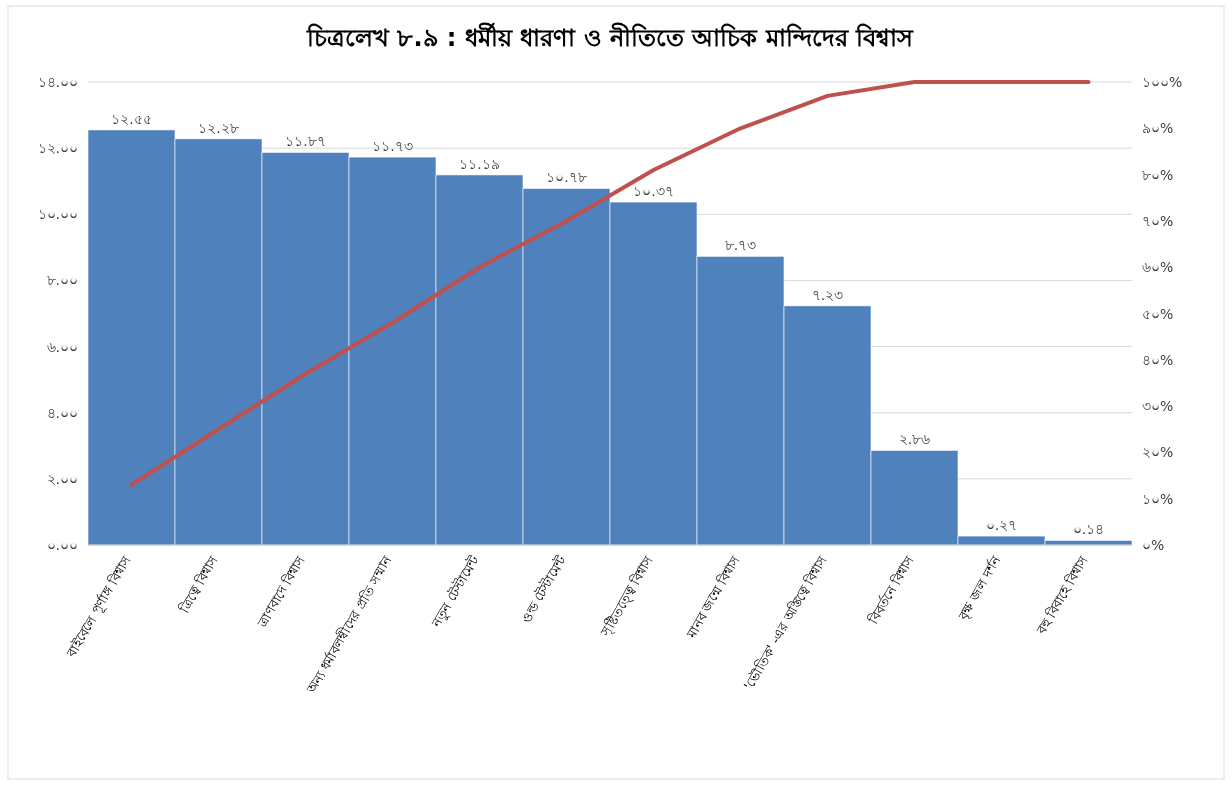  Describe the element at coordinates (57, 214) in the screenshot. I see `y-tick-label: ১০.০০` at that location.